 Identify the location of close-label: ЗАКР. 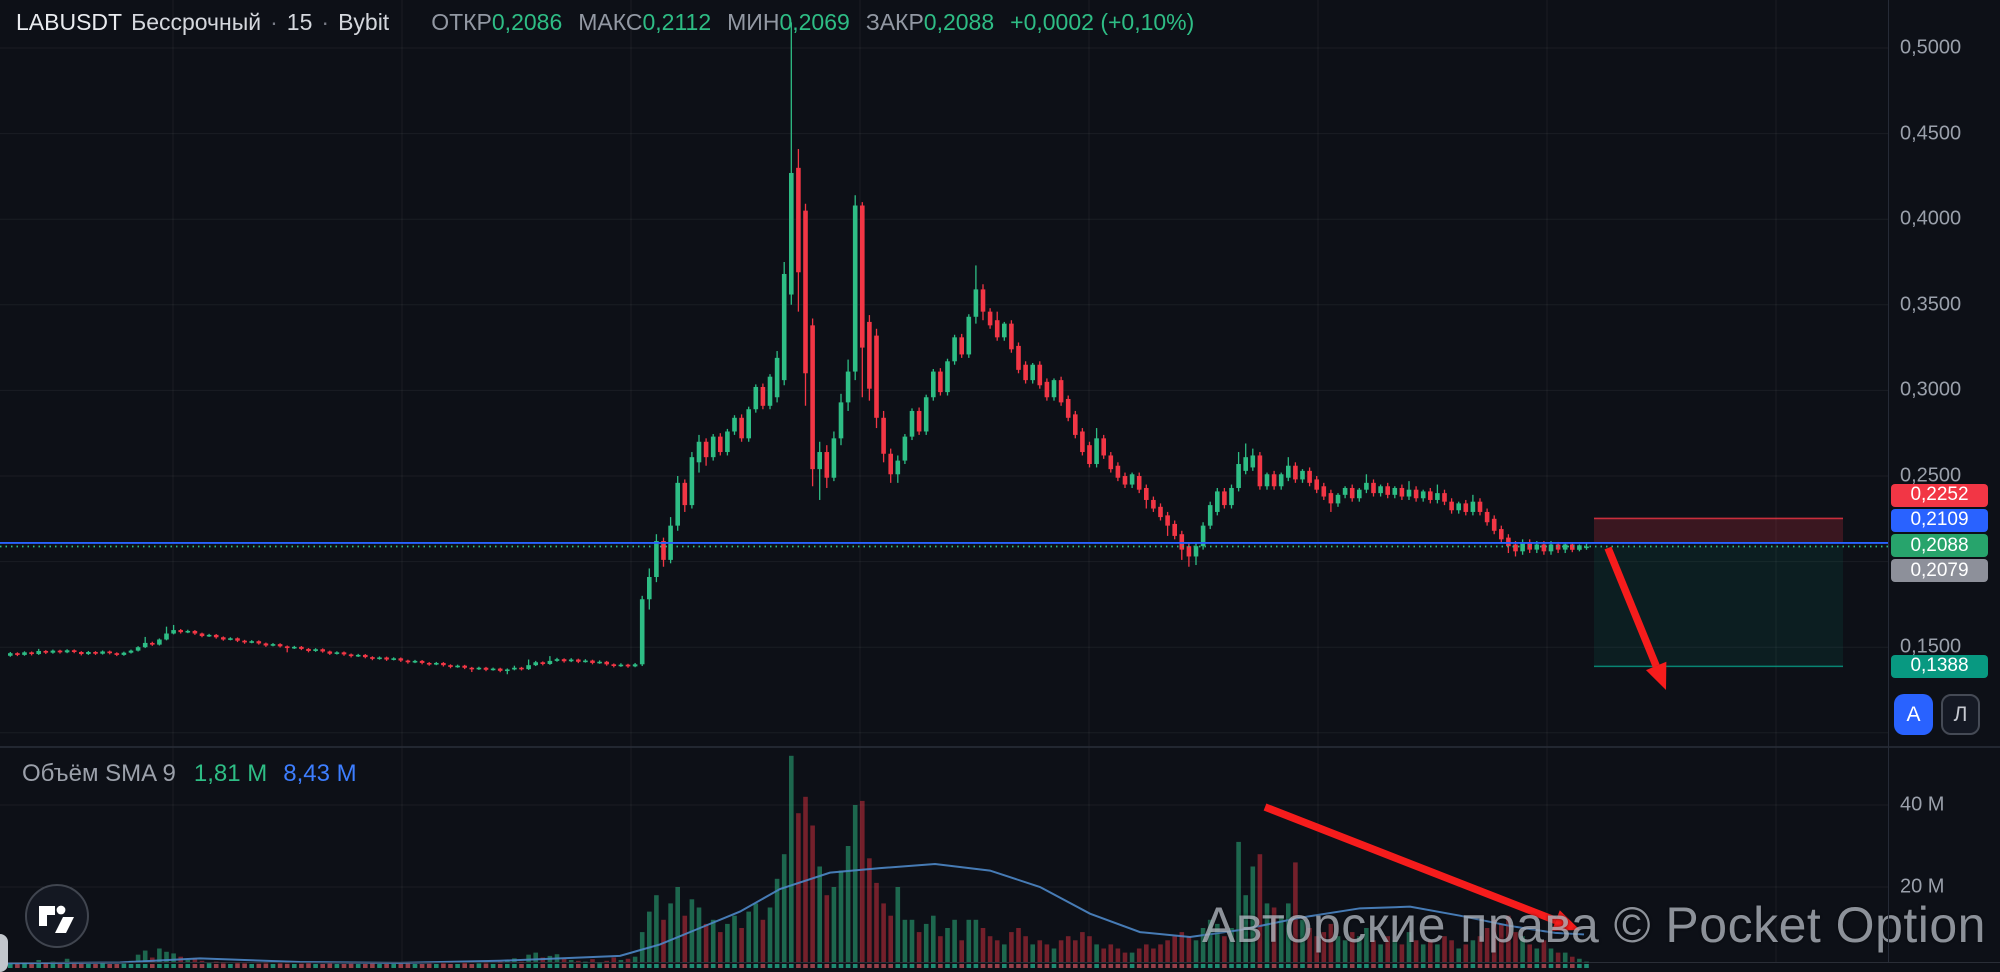
(894, 22).